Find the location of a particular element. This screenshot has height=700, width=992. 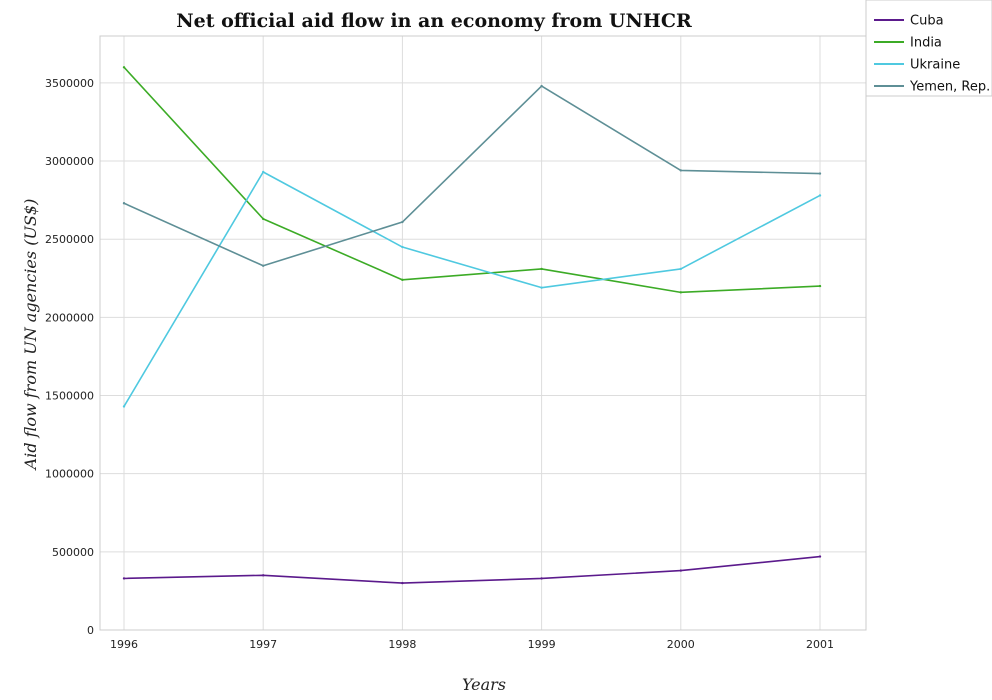

x-tick-label: 1999 is located at coordinates (542, 644).